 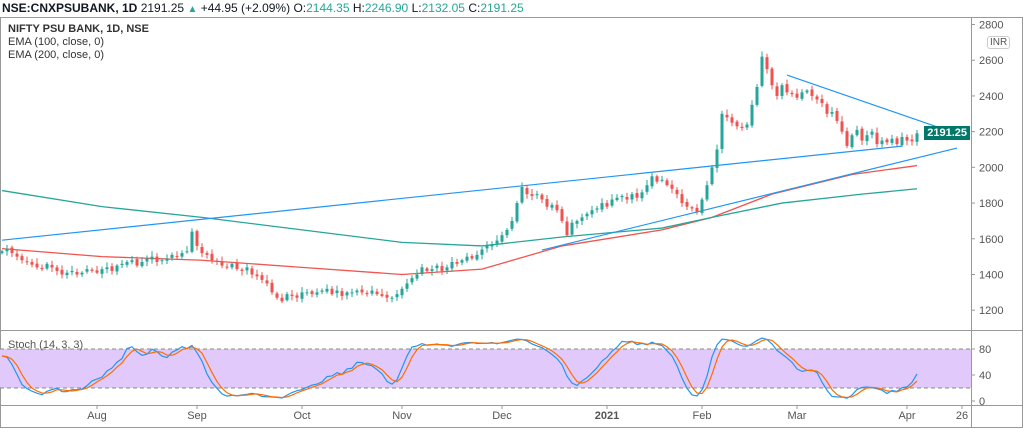 I want to click on open-value: 2144.35, so click(x=328, y=8).